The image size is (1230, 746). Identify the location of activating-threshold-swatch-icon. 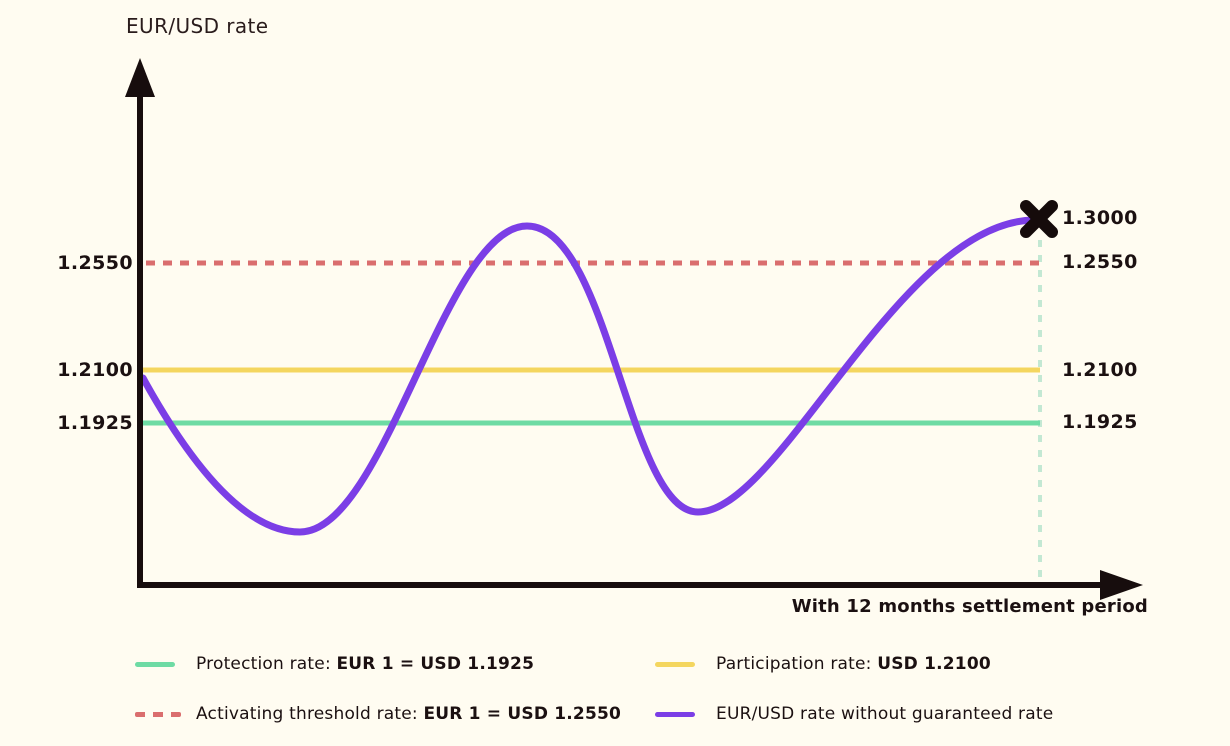
(158, 714).